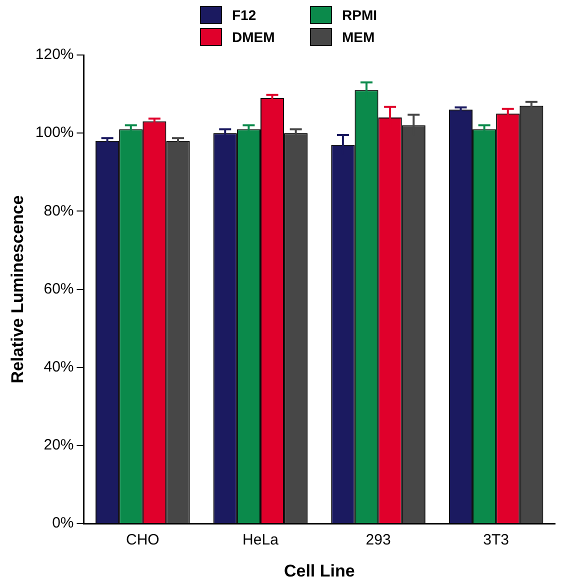 Image resolution: width=561 pixels, height=586 pixels. Describe the element at coordinates (17, 289) in the screenshot. I see `y-axis-title: Relative Luminescence` at that location.